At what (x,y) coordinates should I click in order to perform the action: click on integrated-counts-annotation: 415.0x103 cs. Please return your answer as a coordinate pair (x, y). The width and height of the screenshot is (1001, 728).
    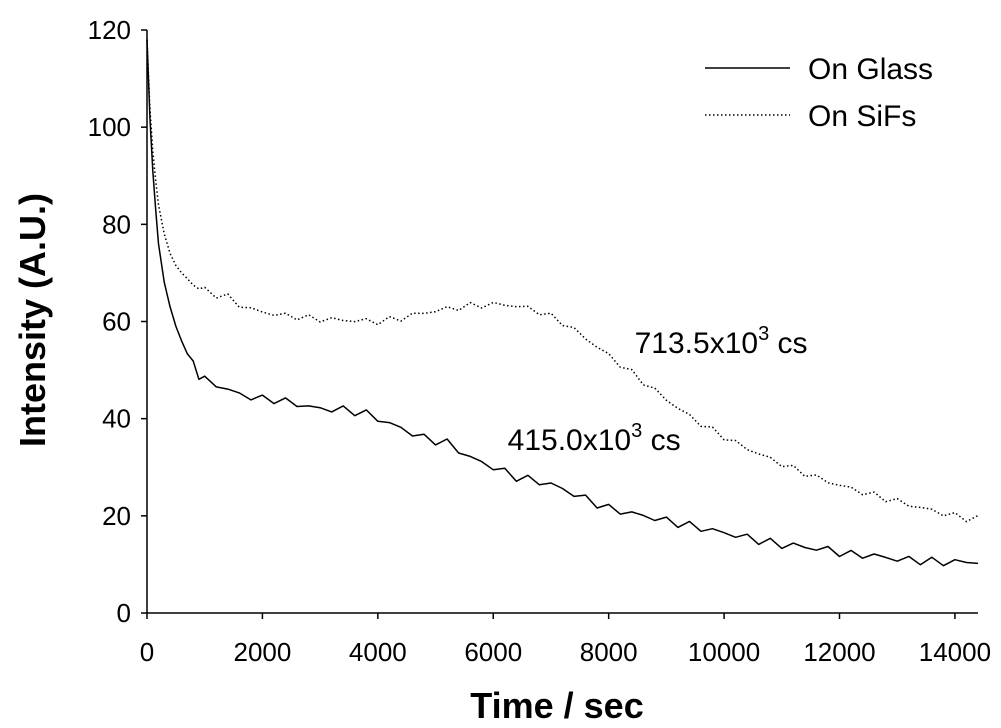
    Looking at the image, I should click on (594, 438).